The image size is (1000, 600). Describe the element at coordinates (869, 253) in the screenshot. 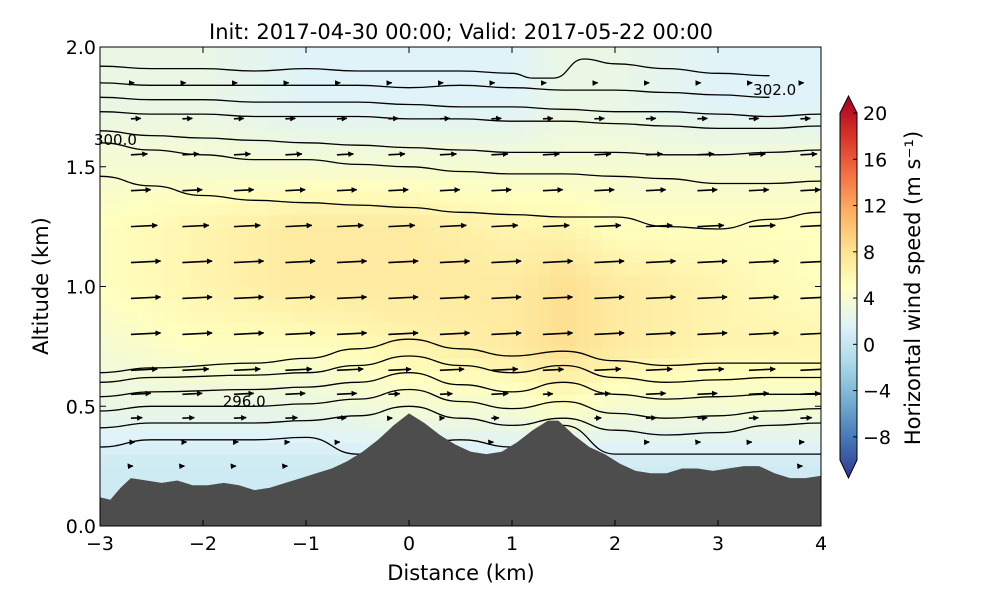

I see `colorbar-tick-label-8: 8` at that location.